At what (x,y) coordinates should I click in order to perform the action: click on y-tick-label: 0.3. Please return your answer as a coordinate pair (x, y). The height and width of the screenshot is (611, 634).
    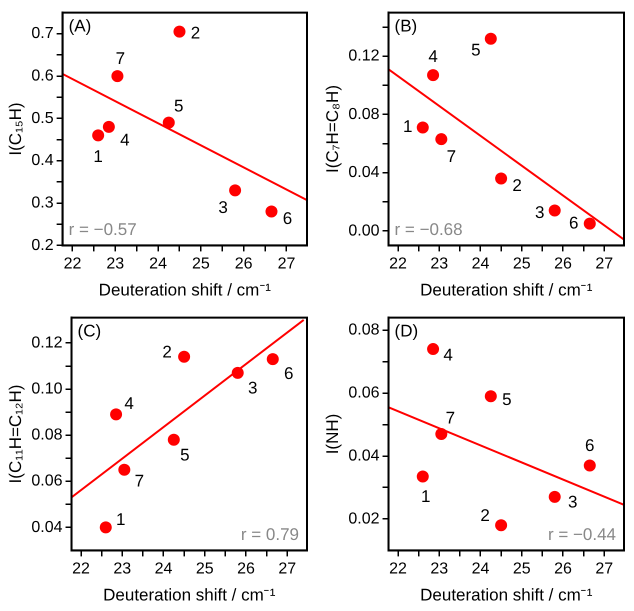
    Looking at the image, I should click on (42, 203).